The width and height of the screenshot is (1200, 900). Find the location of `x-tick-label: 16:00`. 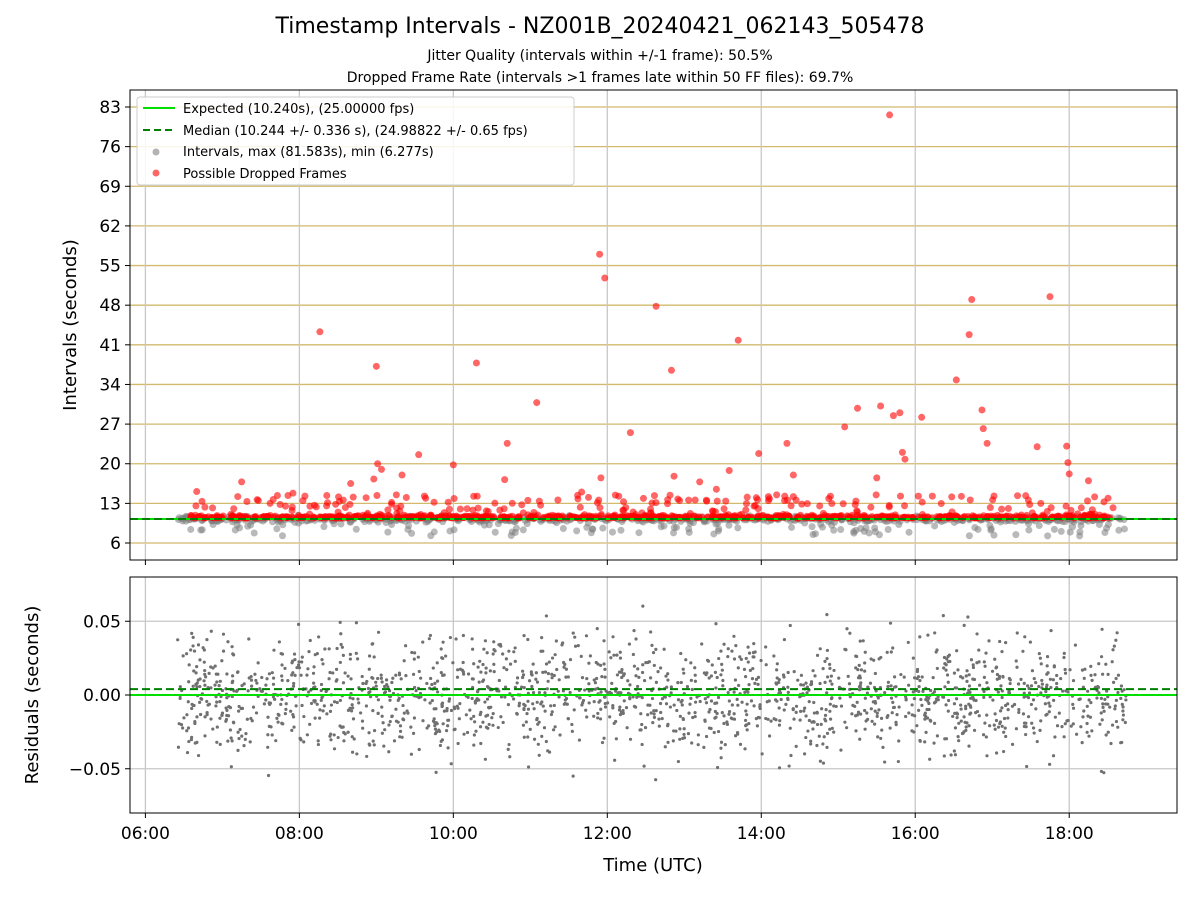

x-tick-label: 16:00 is located at coordinates (915, 834).